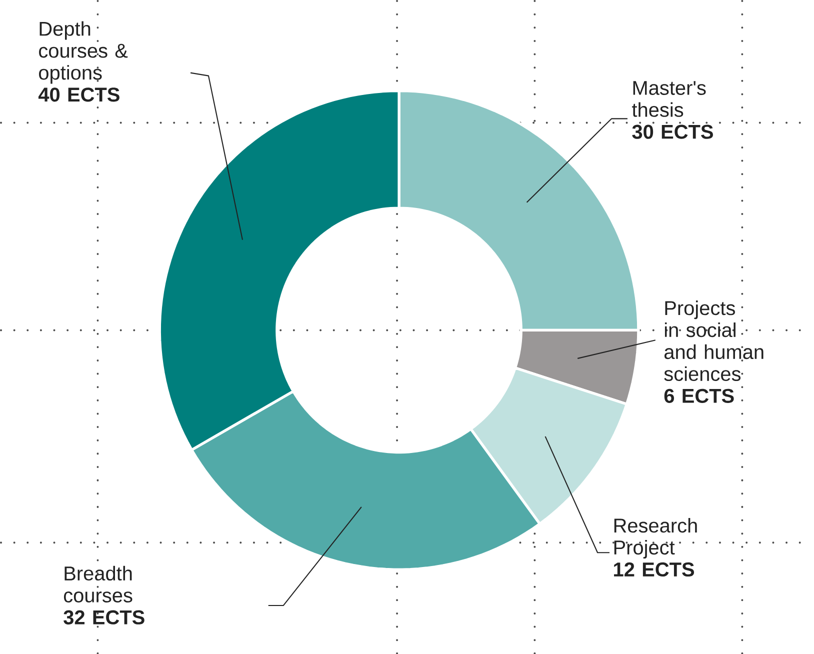 The height and width of the screenshot is (654, 814). Describe the element at coordinates (714, 340) in the screenshot. I see `slice-label: Projects in social and human sciences` at that location.